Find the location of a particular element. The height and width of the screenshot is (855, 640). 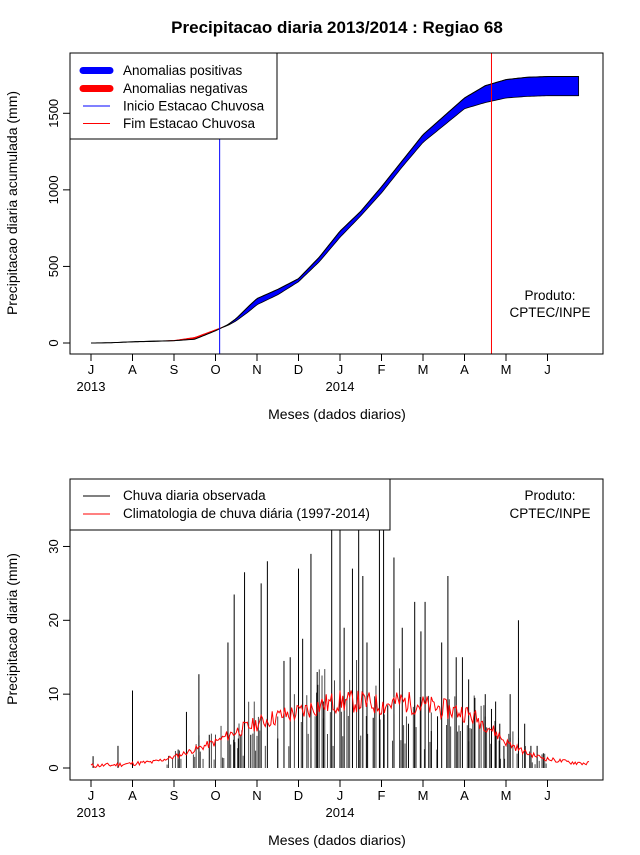

legend-label-climatology: Climatologia de chuva diária (1997-2014) is located at coordinates (246, 513).